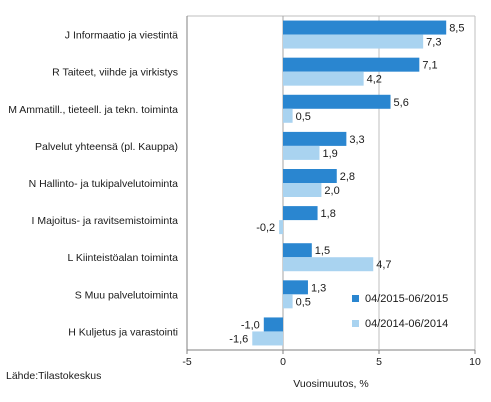 This screenshot has width=491, height=402. I want to click on data-label-series-1: 1,5, so click(322, 251).